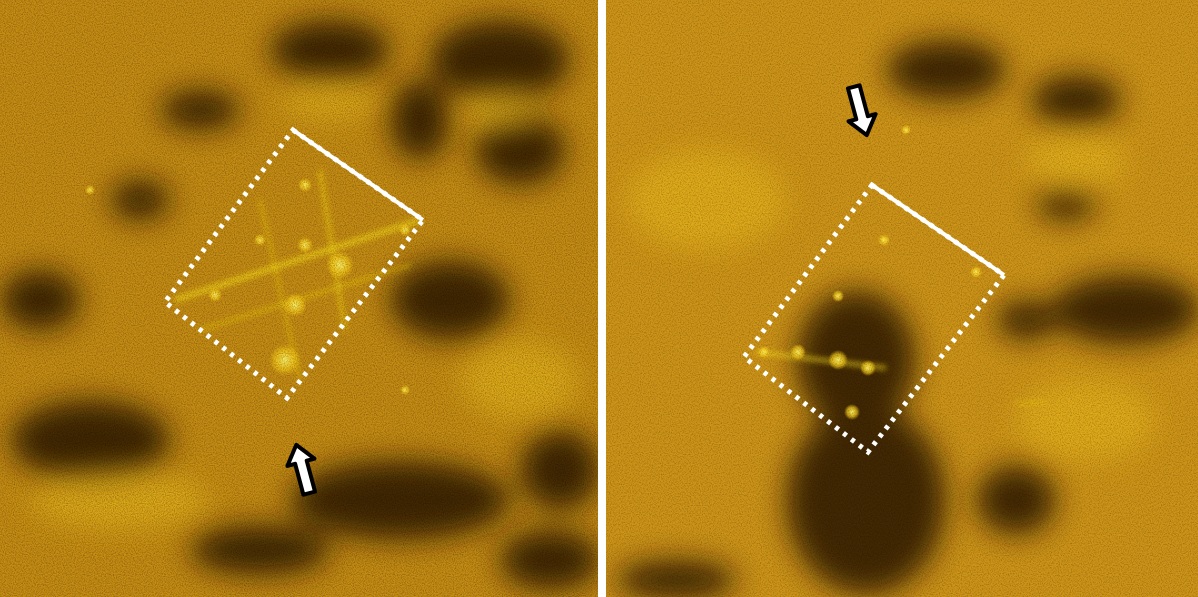 This screenshot has width=1198, height=597. Describe the element at coordinates (861, 110) in the screenshot. I see `down-arrow-icon` at that location.